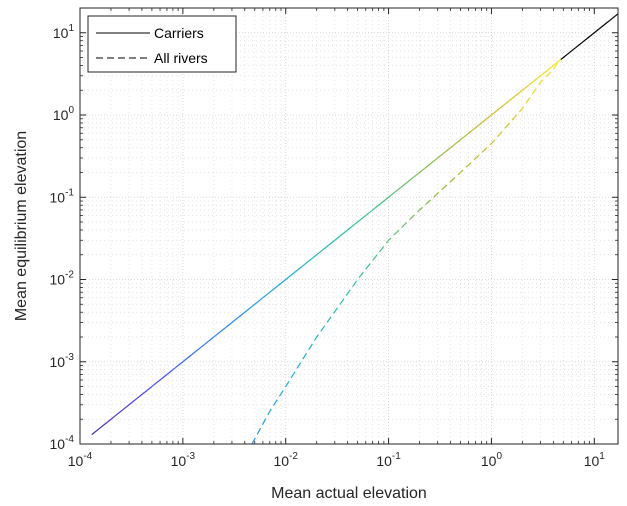 The image size is (627, 506). What do you see at coordinates (349, 493) in the screenshot?
I see `x-axis-title: Mean actual elevation` at bounding box center [349, 493].